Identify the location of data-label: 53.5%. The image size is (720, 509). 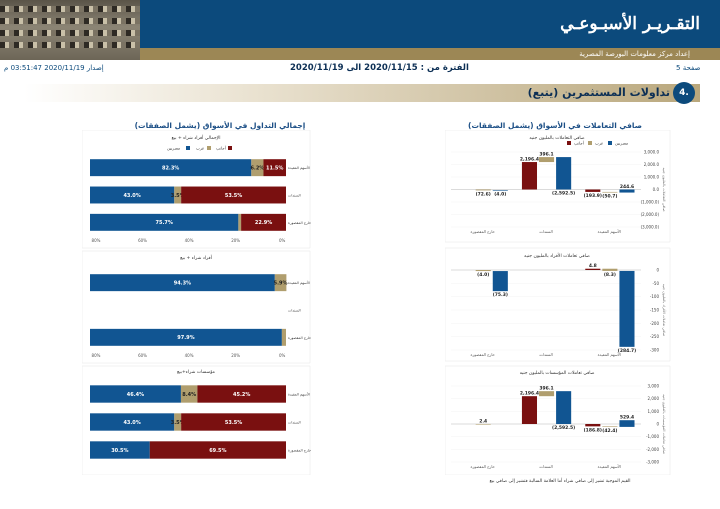
(233, 423).